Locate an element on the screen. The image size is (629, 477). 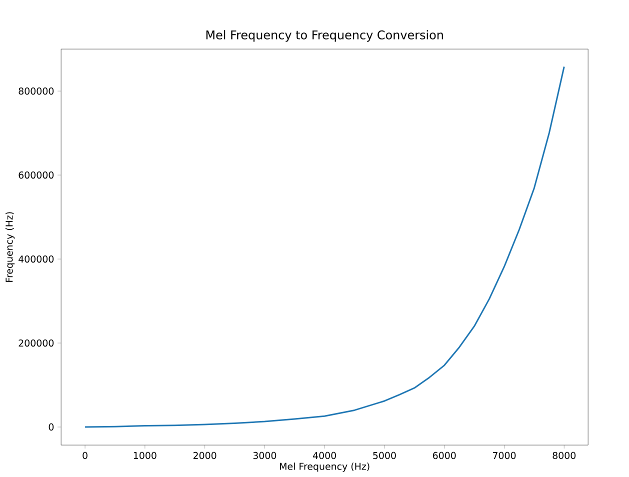
x-tick-label: 5000 is located at coordinates (384, 456).